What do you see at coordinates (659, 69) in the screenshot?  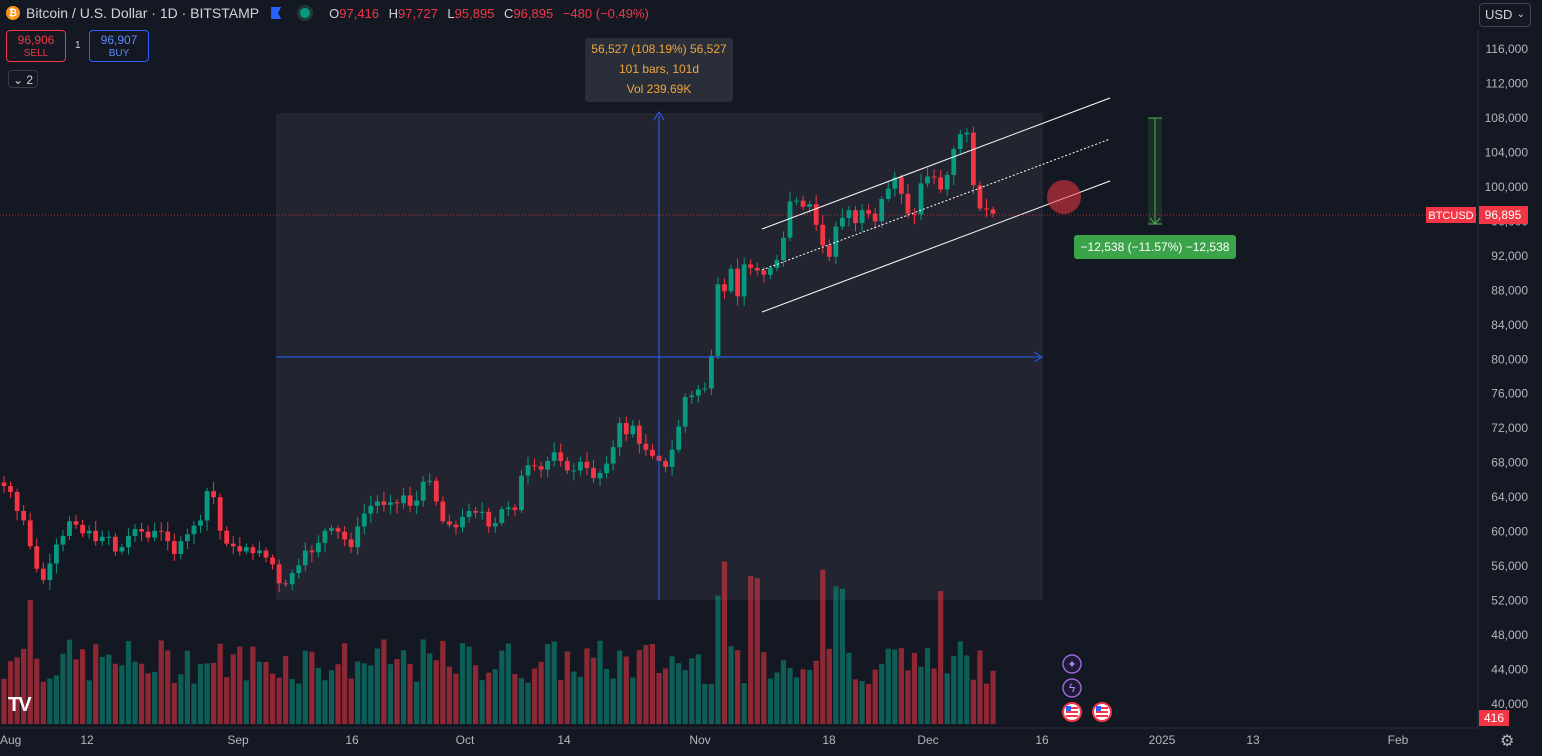 I see `measure-line-2: 101 bars, 101d` at bounding box center [659, 69].